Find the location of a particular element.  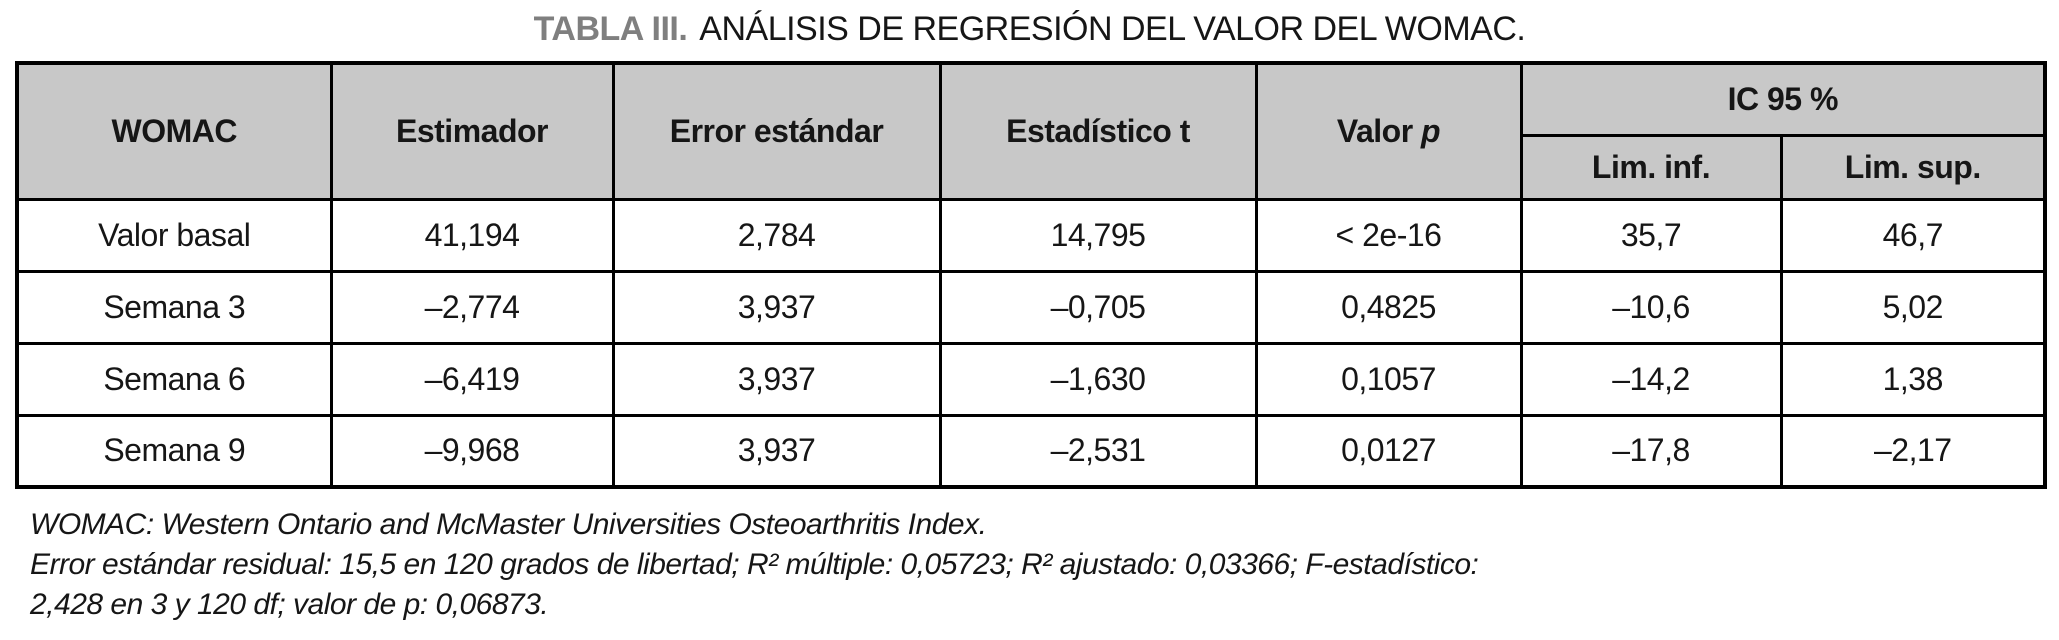

header-valor-p-prefix: Valor is located at coordinates (1374, 130).